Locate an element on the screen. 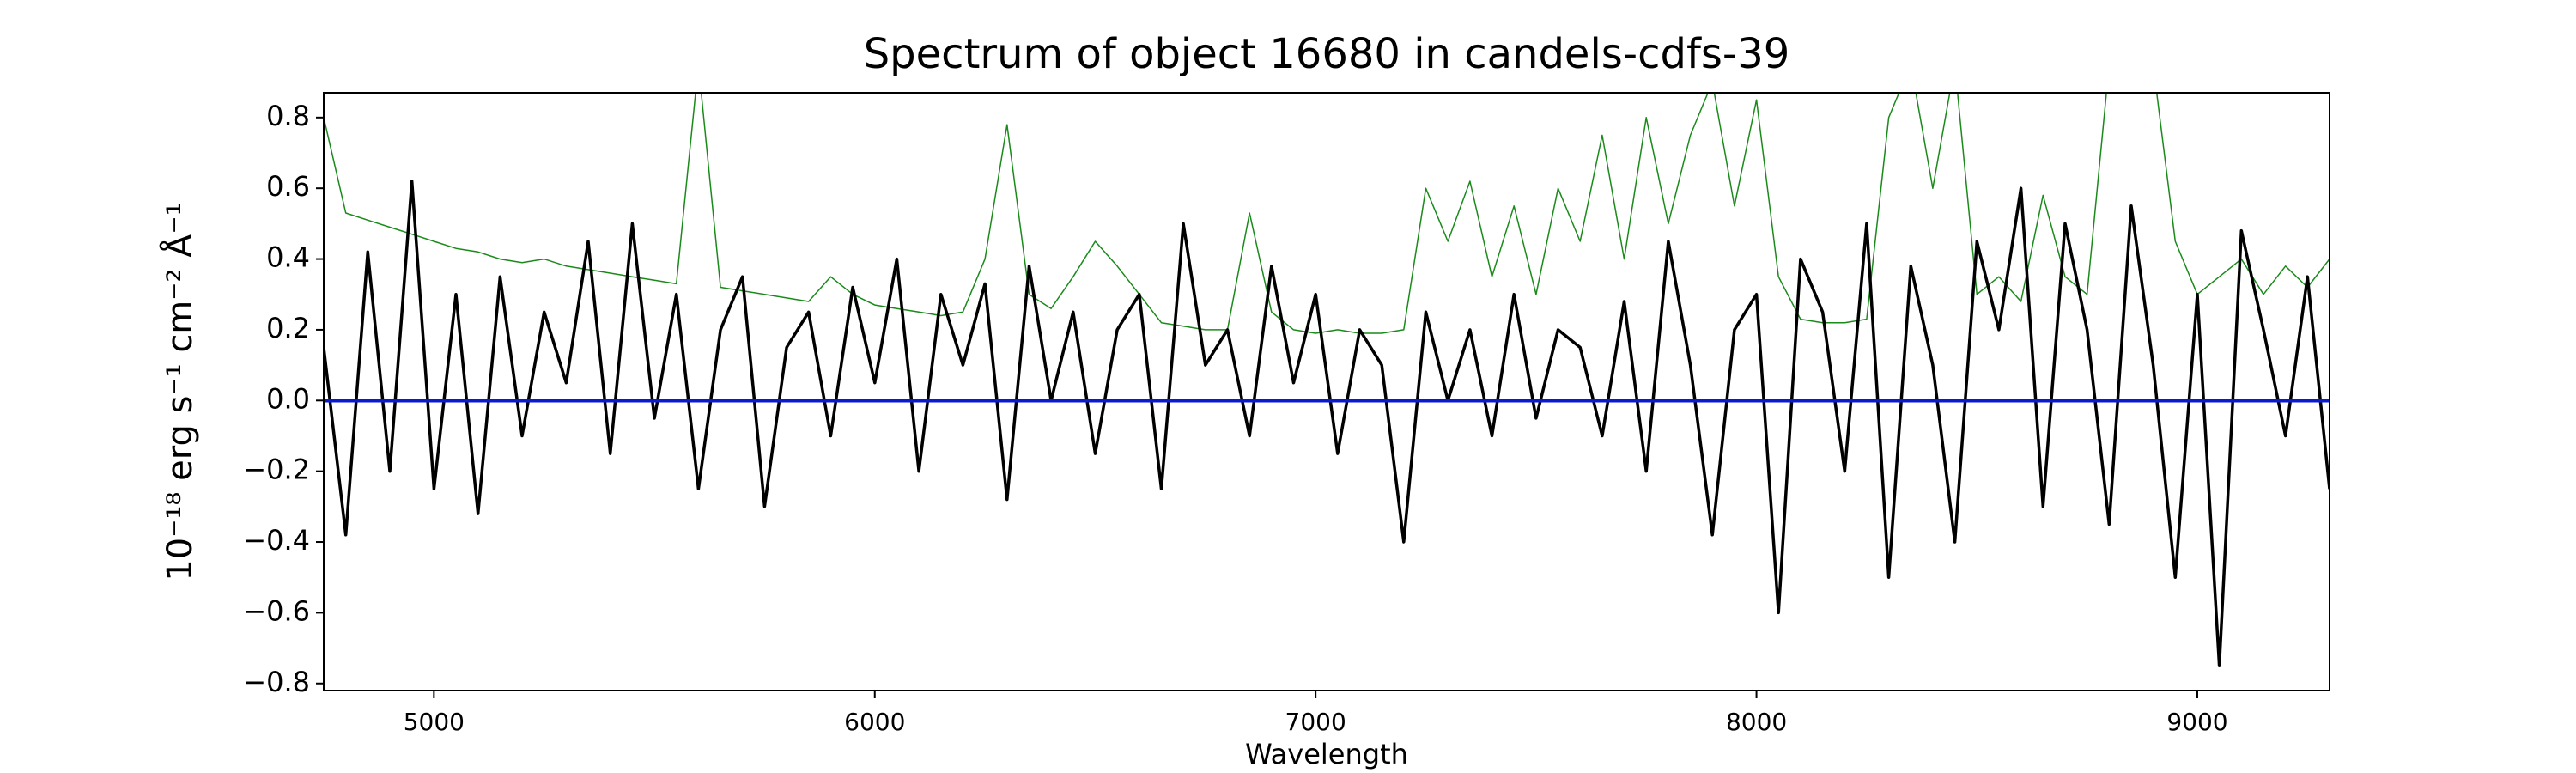 The image size is (2576, 773). x-axis-label: Wavelength is located at coordinates (1327, 754).